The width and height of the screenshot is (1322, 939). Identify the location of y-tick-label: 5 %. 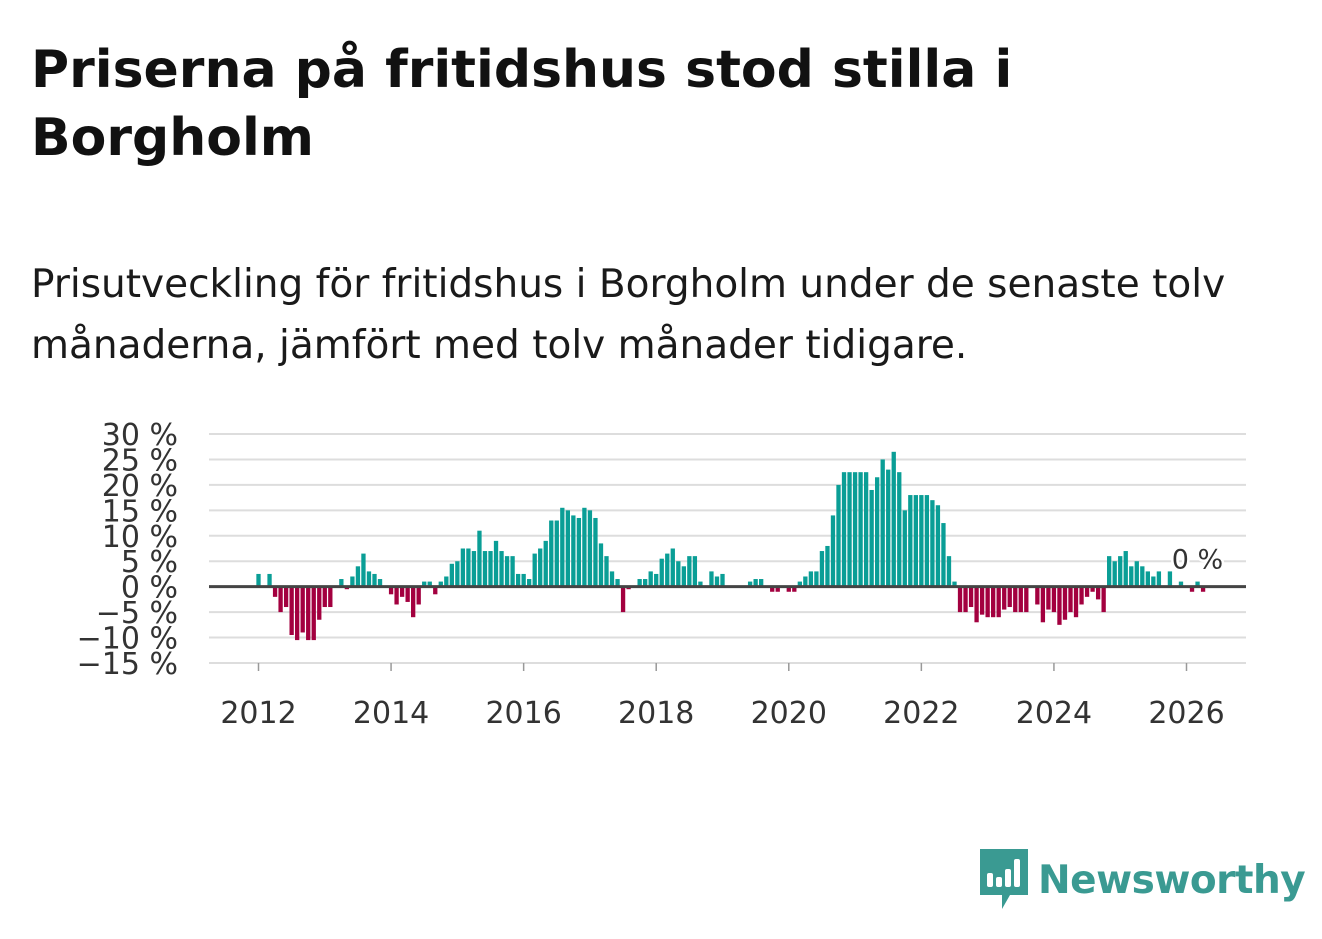
(149, 562).